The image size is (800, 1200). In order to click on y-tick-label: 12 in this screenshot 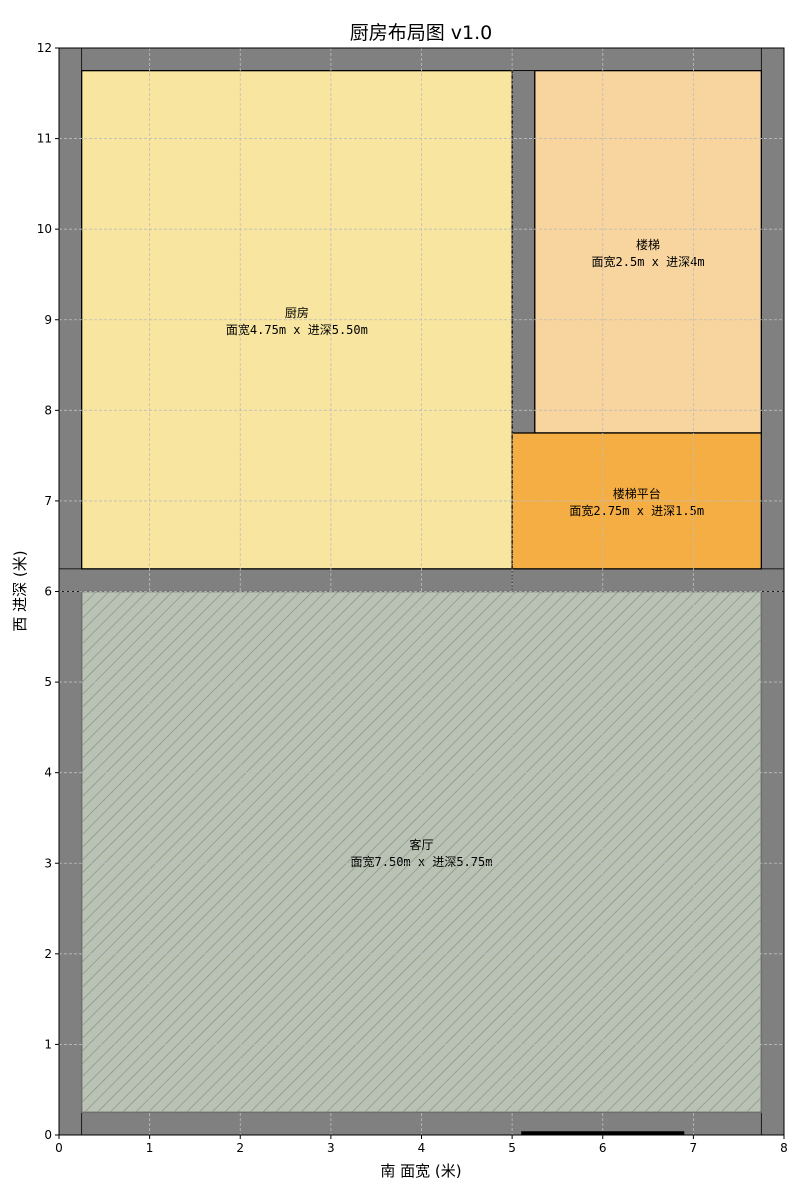, I will do `click(44, 48)`.